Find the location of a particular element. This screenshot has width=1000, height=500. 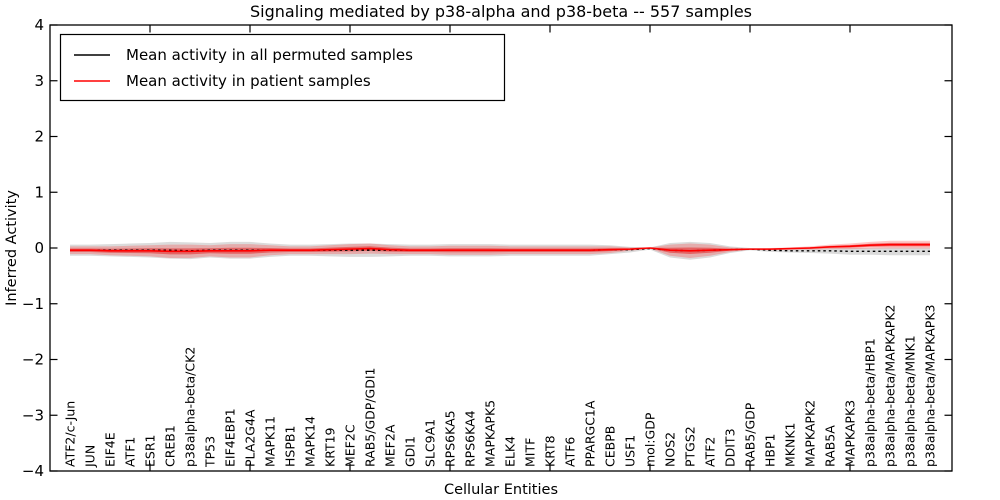

x-tick-label: JUN is located at coordinates (90, 456).